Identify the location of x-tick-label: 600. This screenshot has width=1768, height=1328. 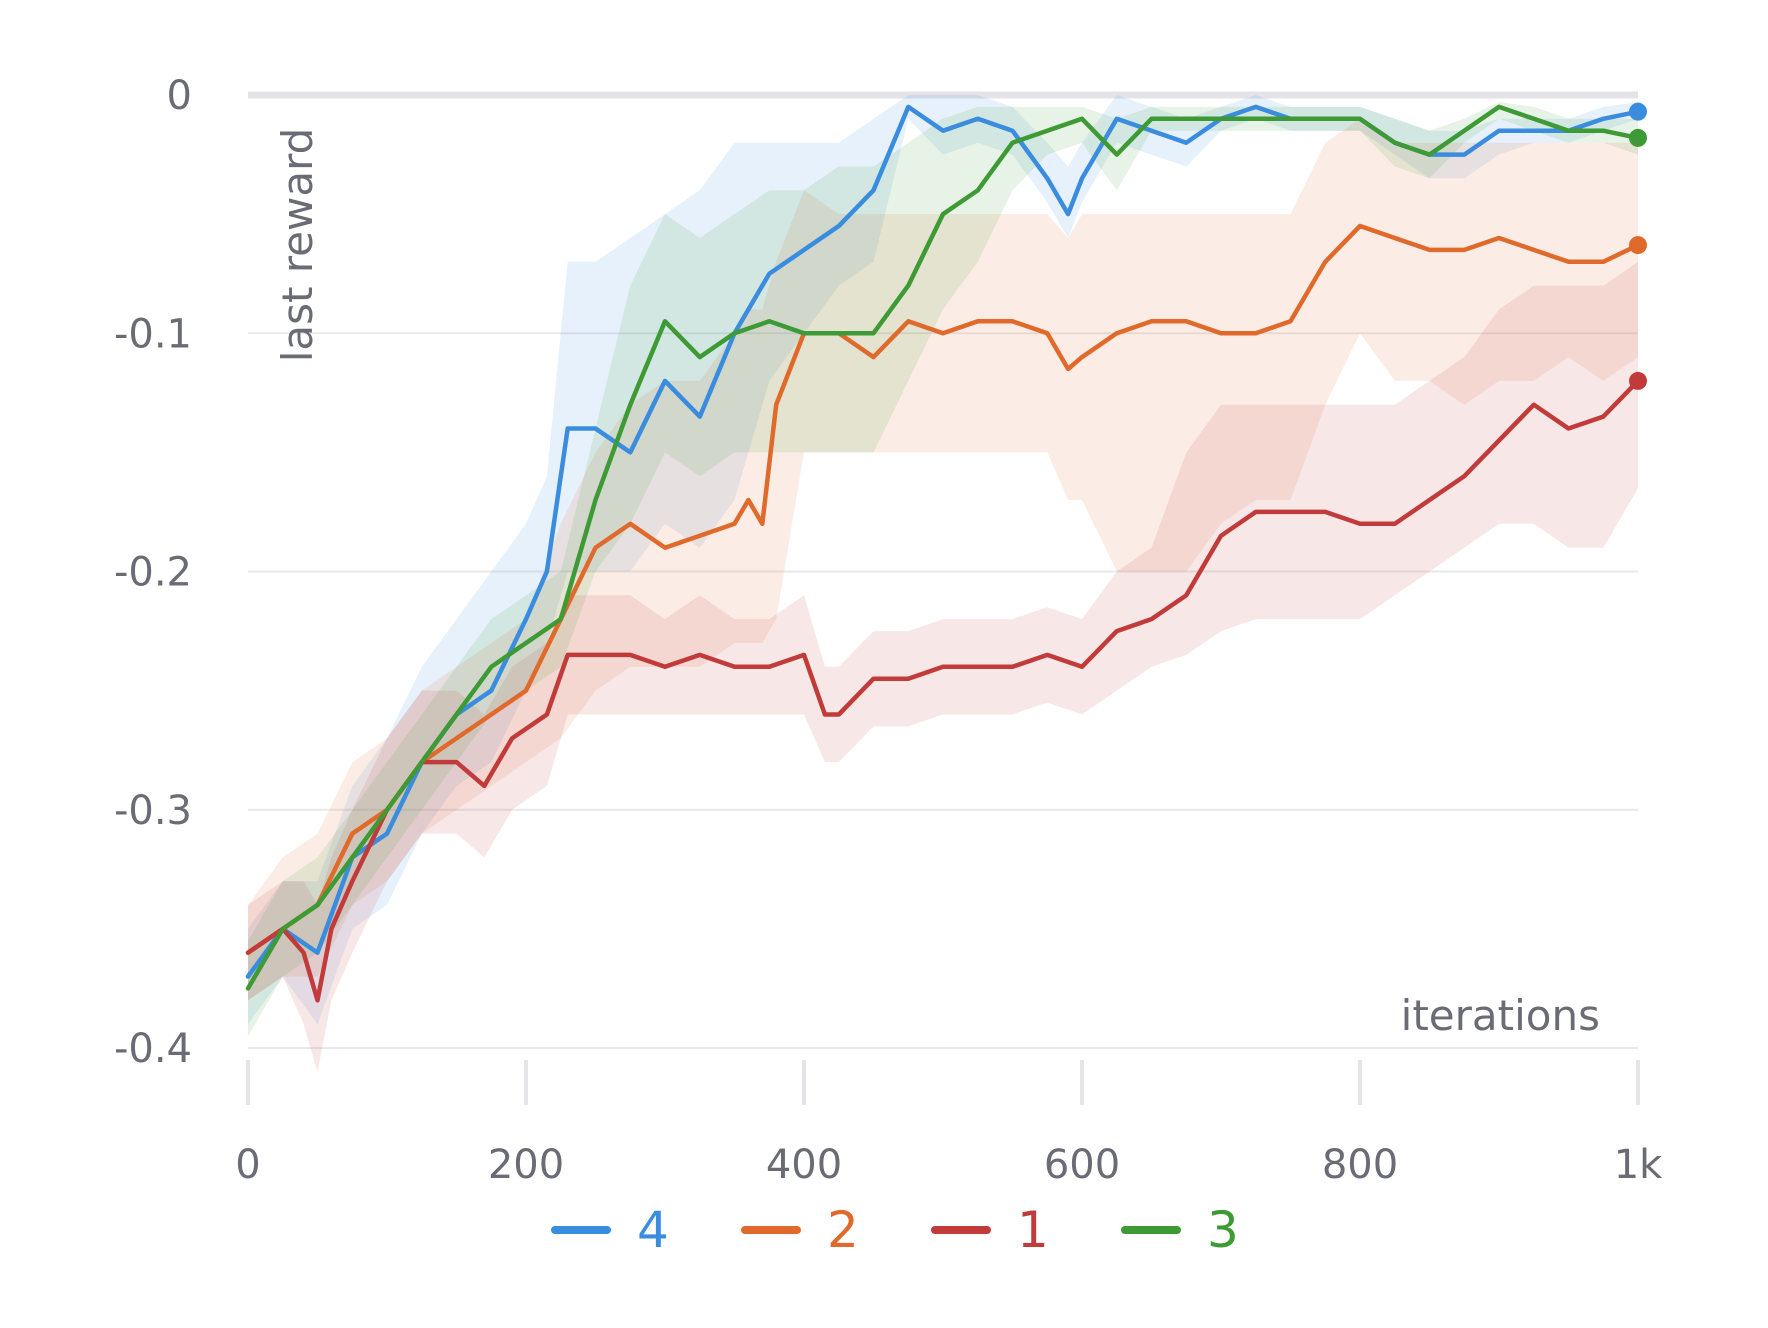
(1082, 1165).